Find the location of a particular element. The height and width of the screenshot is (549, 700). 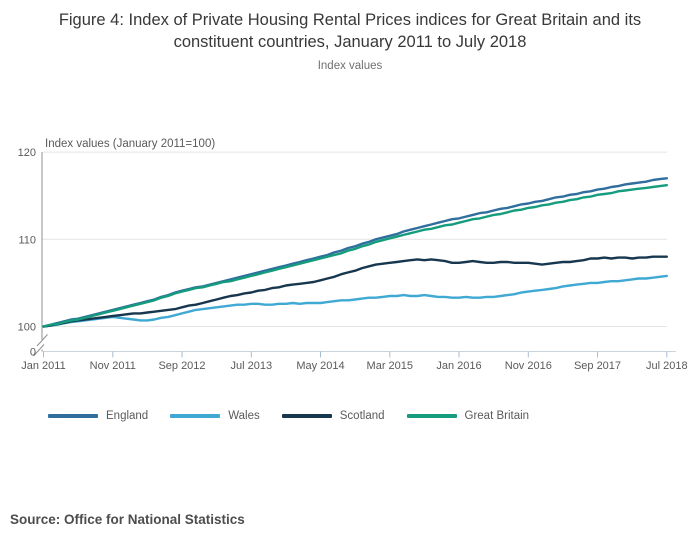

legend-item-great-britain: Great Britain is located at coordinates (468, 416).